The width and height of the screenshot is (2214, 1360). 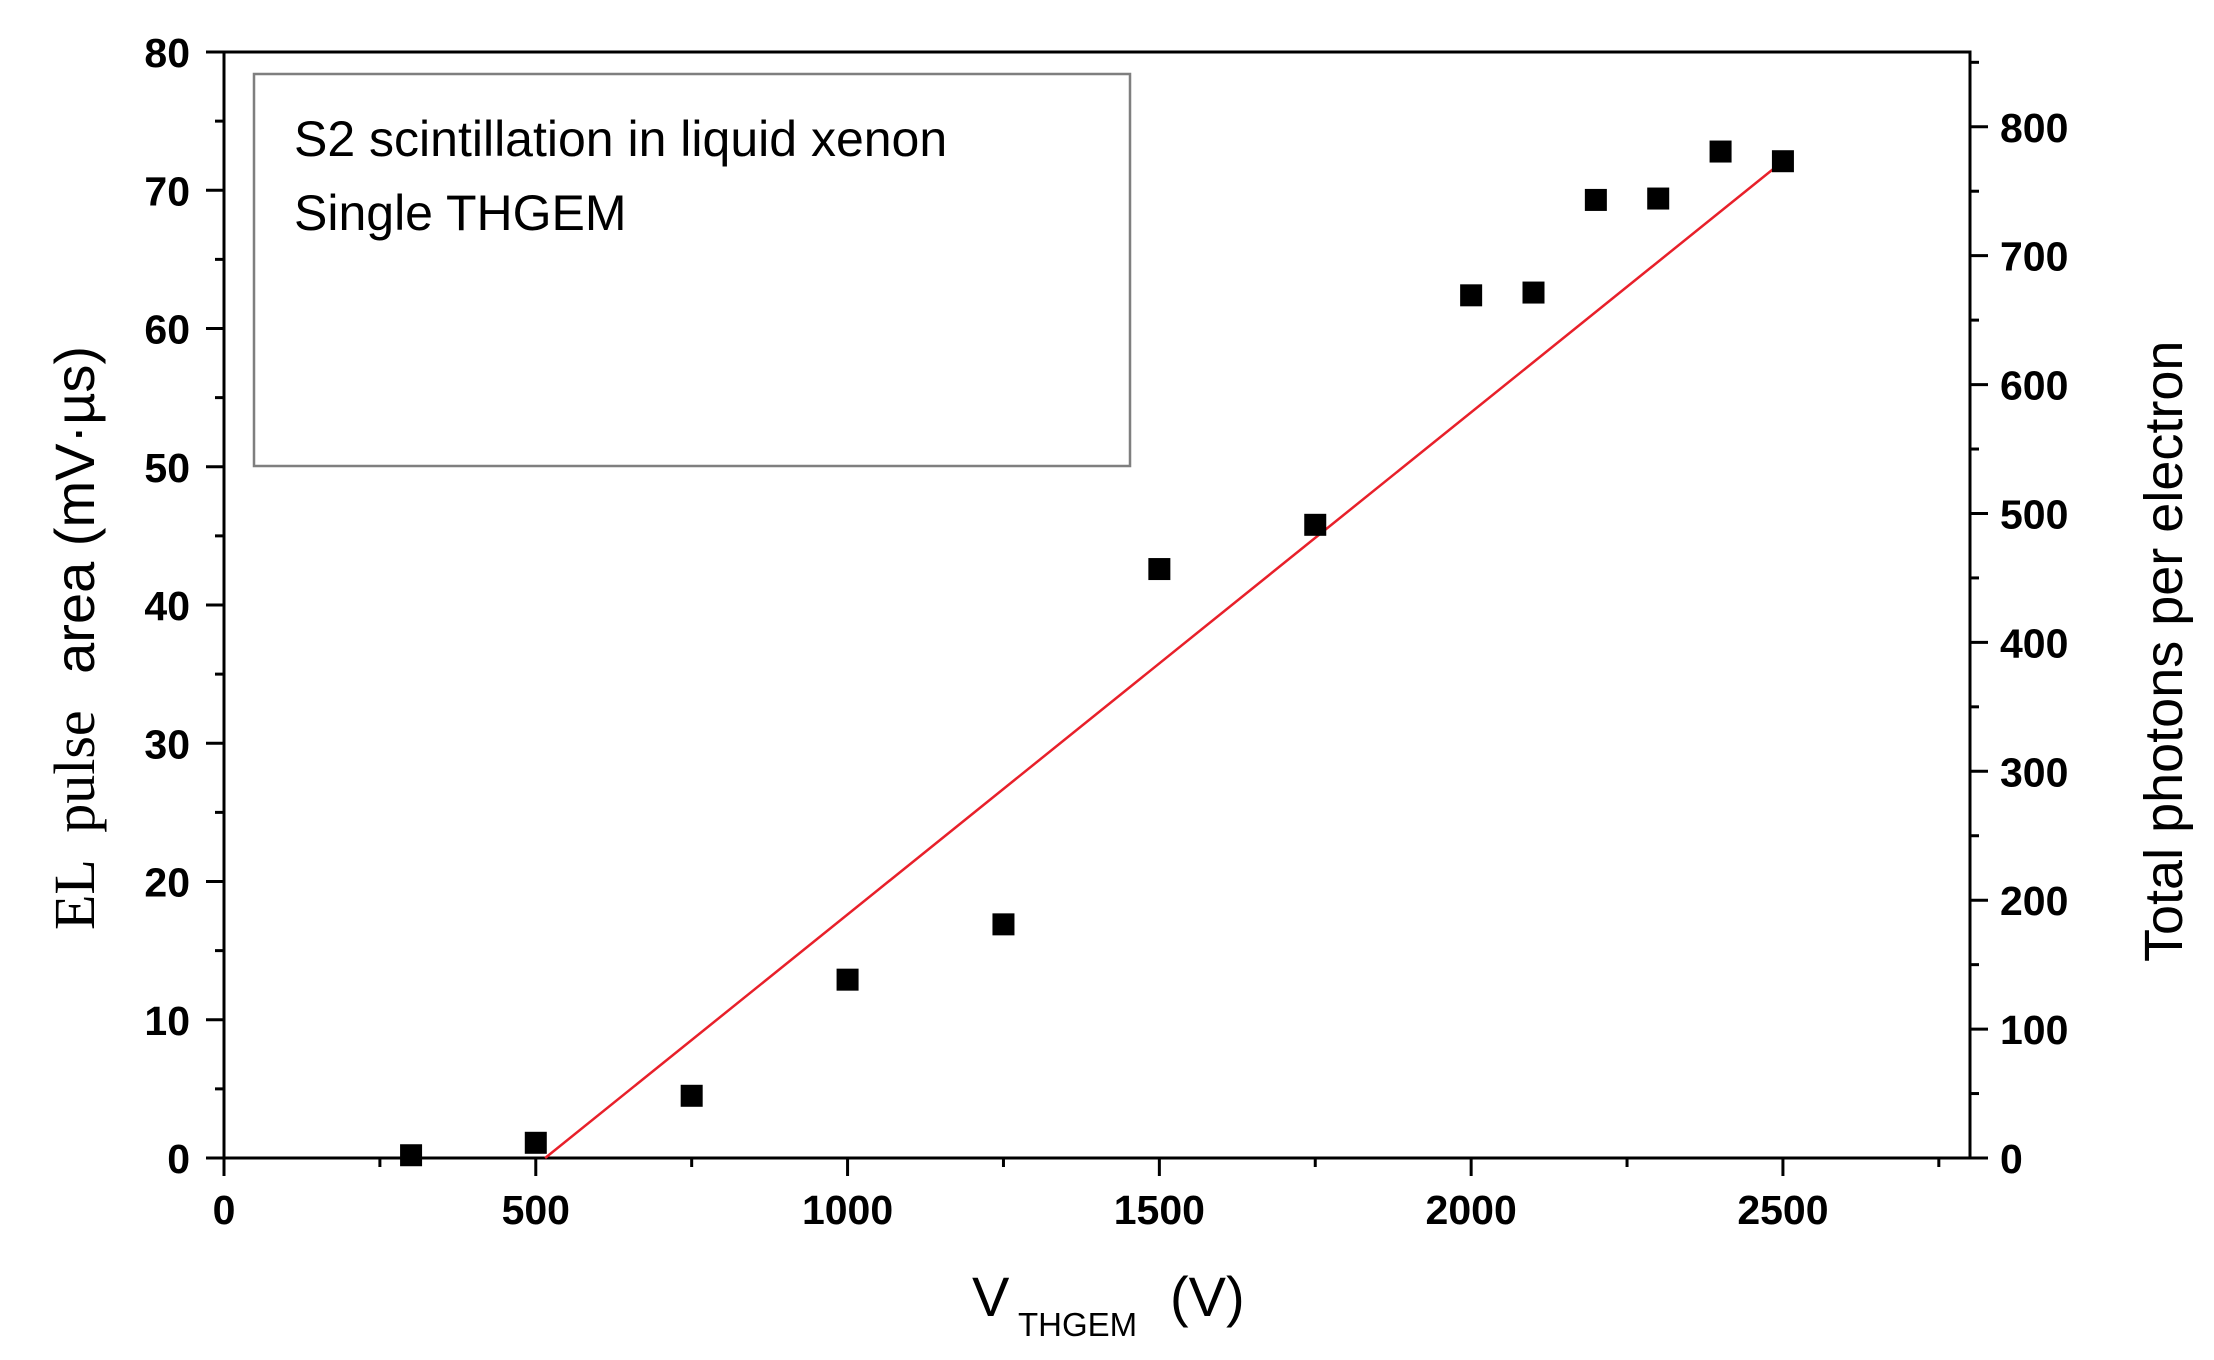 What do you see at coordinates (2164, 651) in the screenshot?
I see `y2-axis-title: Total photons per electron` at bounding box center [2164, 651].